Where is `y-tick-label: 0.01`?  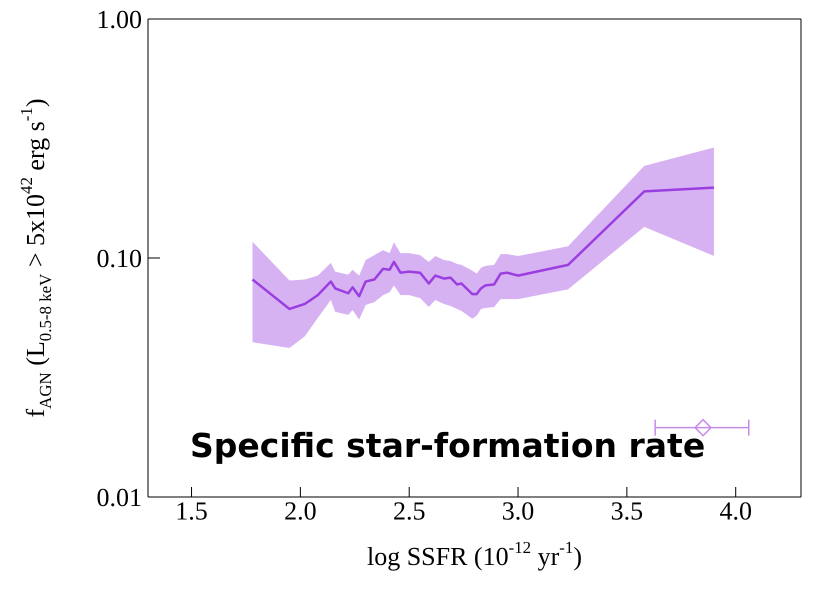
y-tick-label: 0.01 is located at coordinates (119, 497).